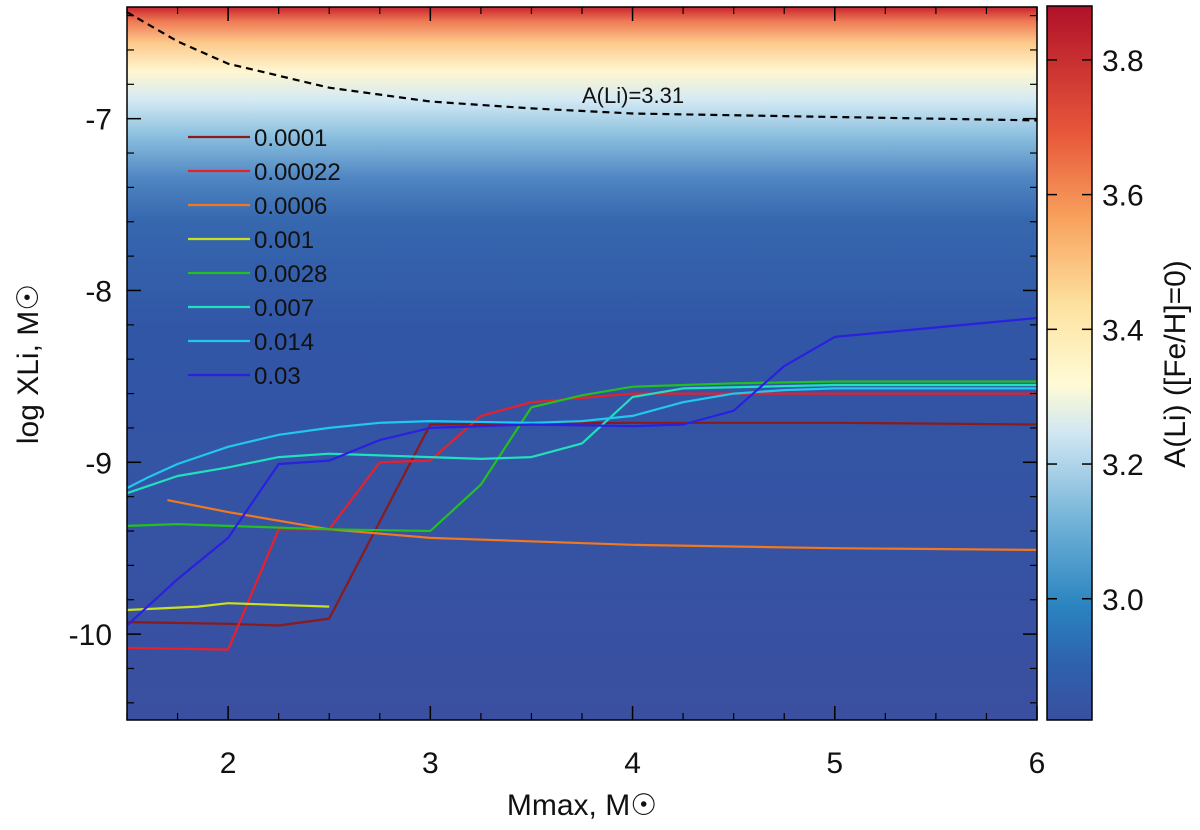  What do you see at coordinates (1175, 364) in the screenshot?
I see `colorbar-title: A(Li) ([Fe/H]=0)` at bounding box center [1175, 364].